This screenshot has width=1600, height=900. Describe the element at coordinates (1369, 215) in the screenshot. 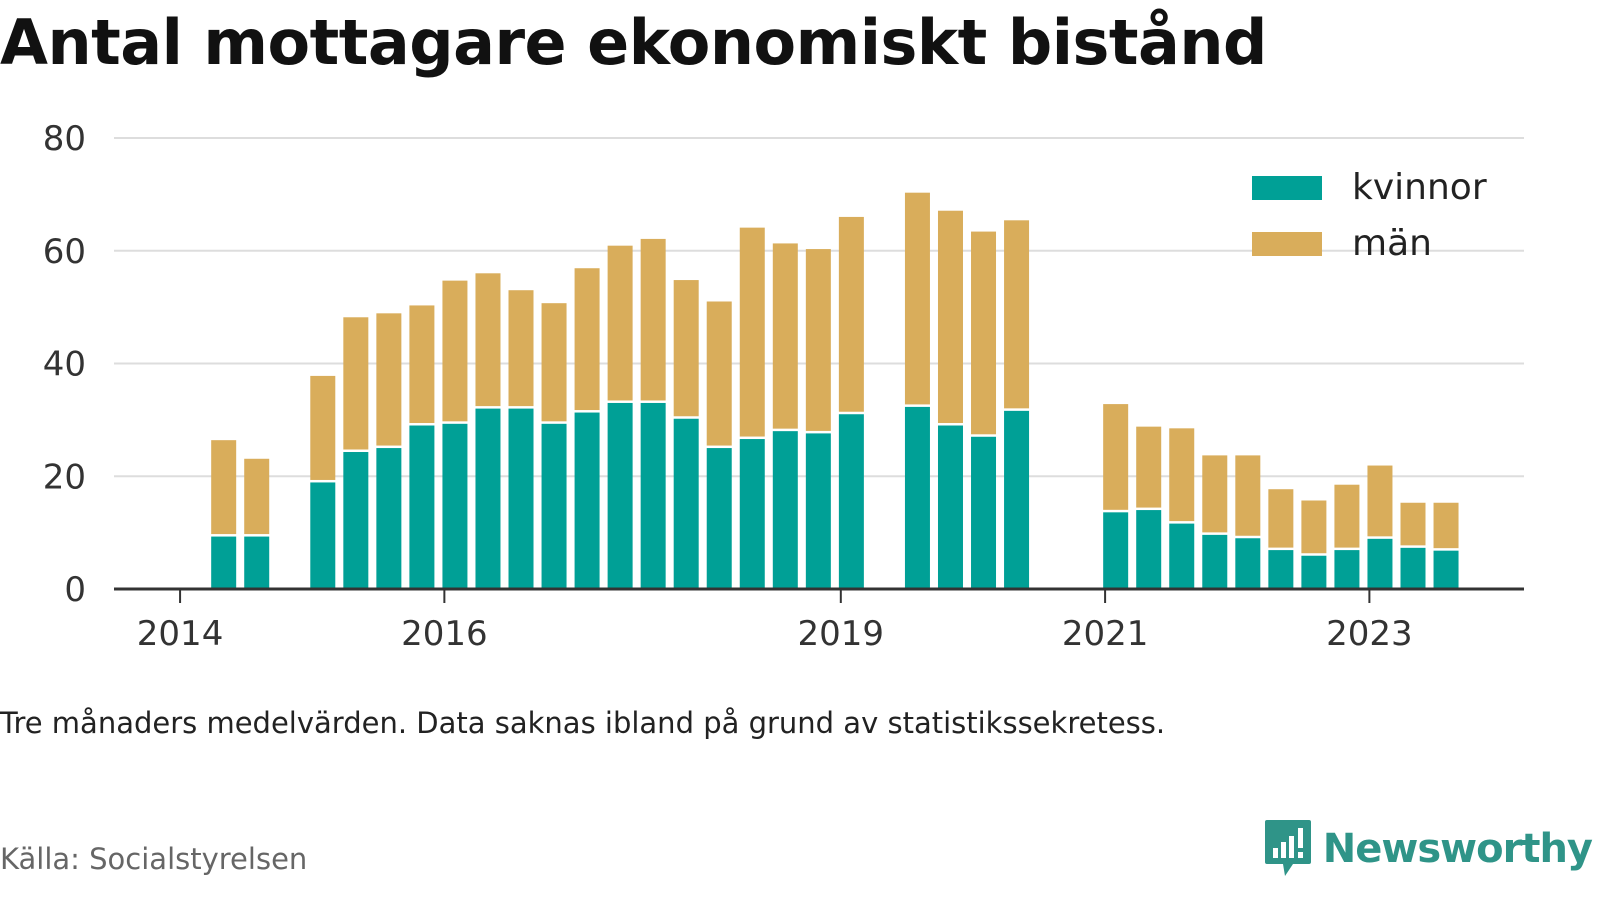

I see `legend: kvinnor män` at that location.